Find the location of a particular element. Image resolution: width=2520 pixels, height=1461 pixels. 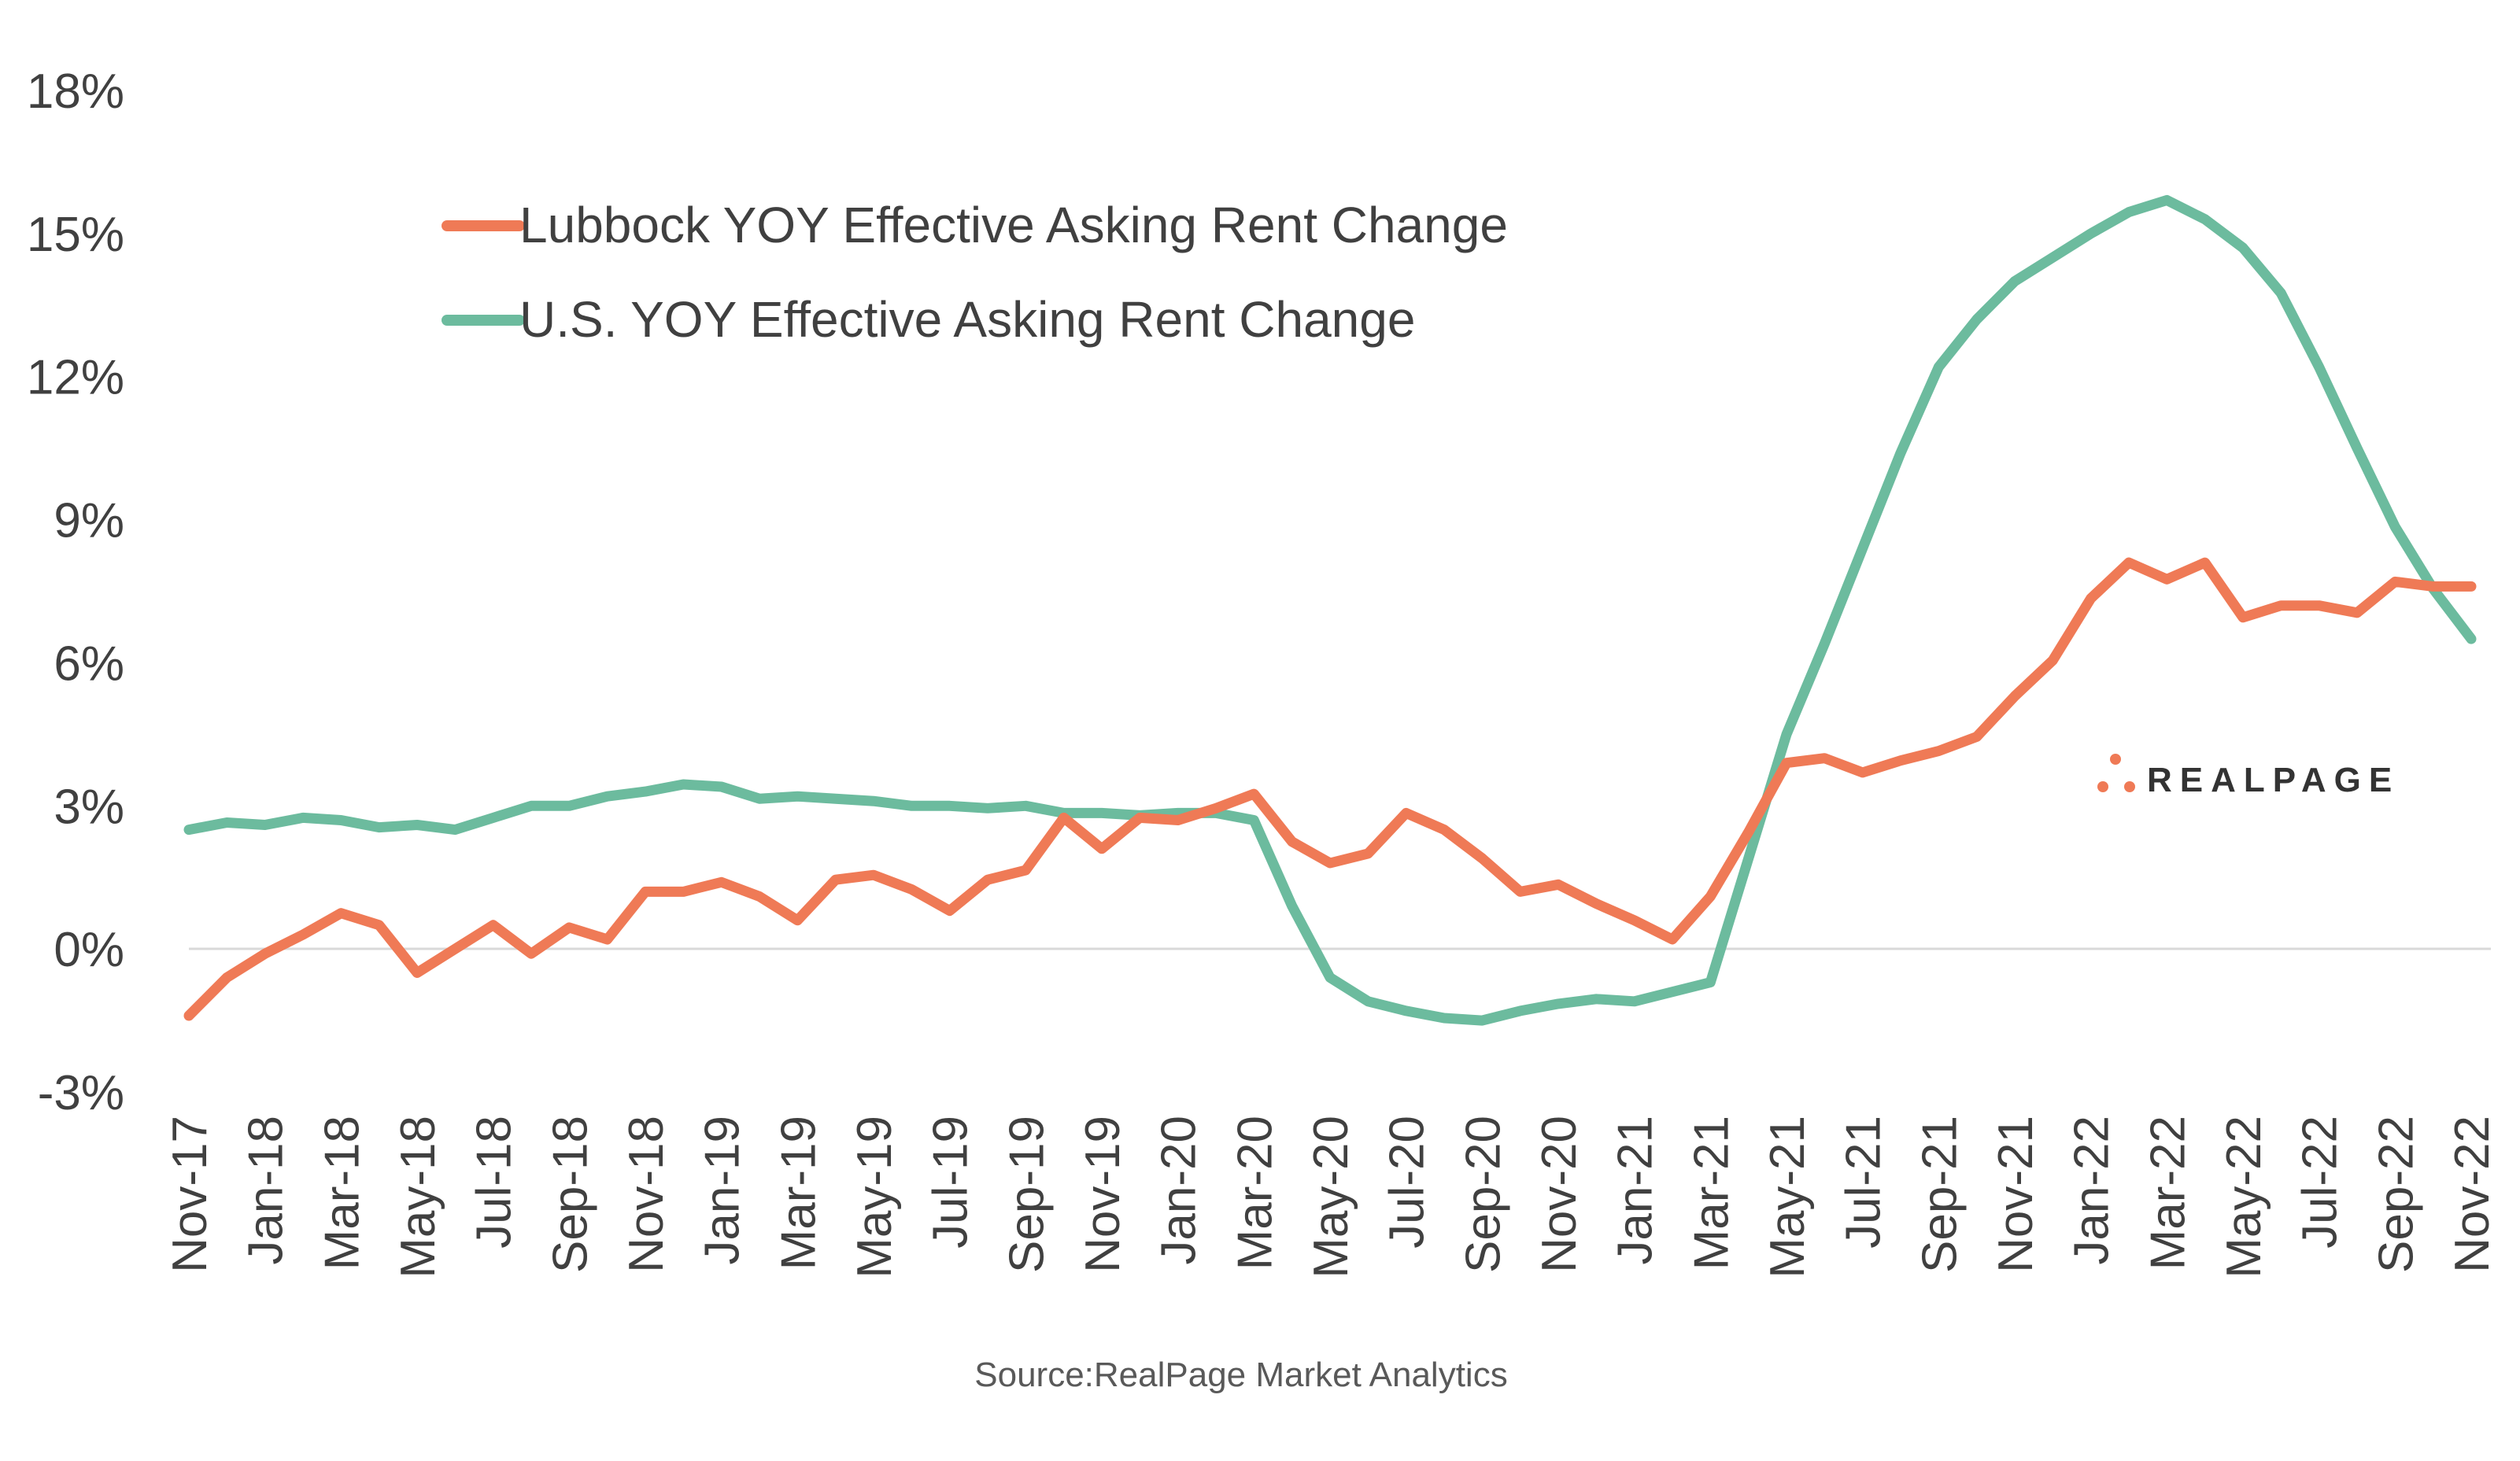

x-tick-label: Nov-22 is located at coordinates (2472, 1194).